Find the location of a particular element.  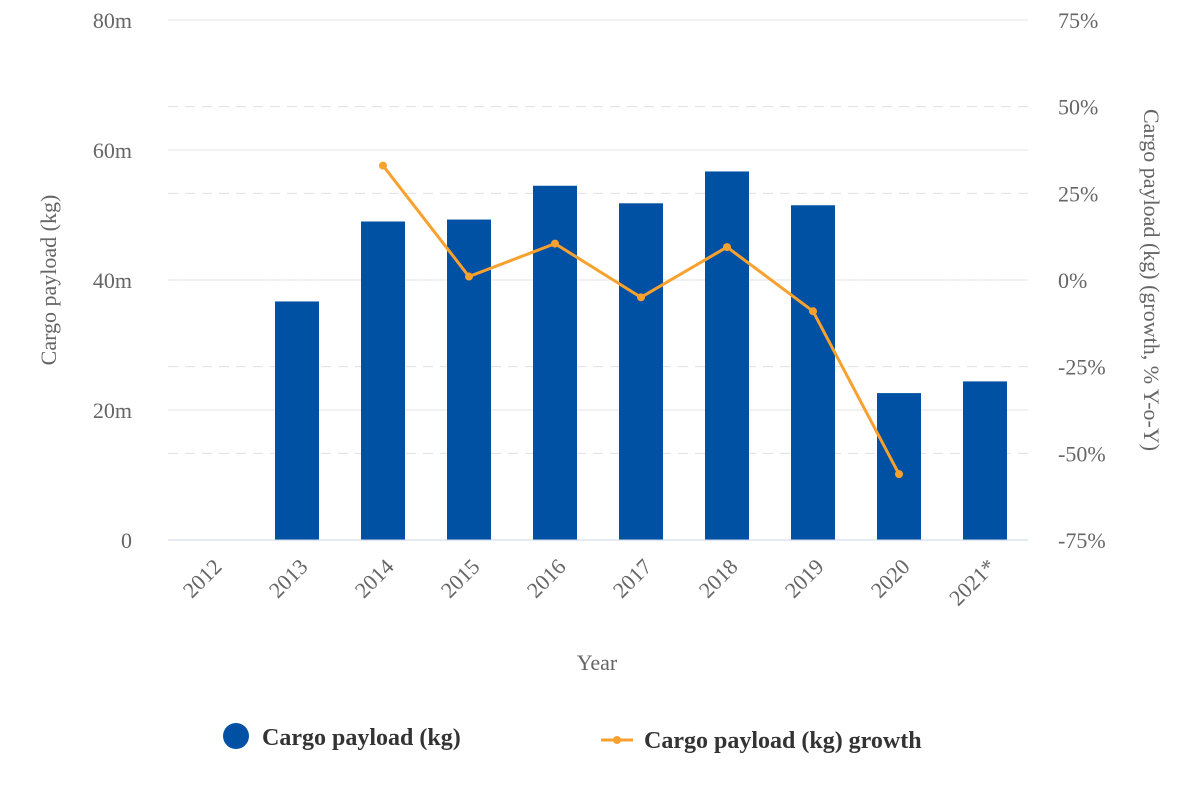

y2-tick-label: -50% is located at coordinates (1082, 453).